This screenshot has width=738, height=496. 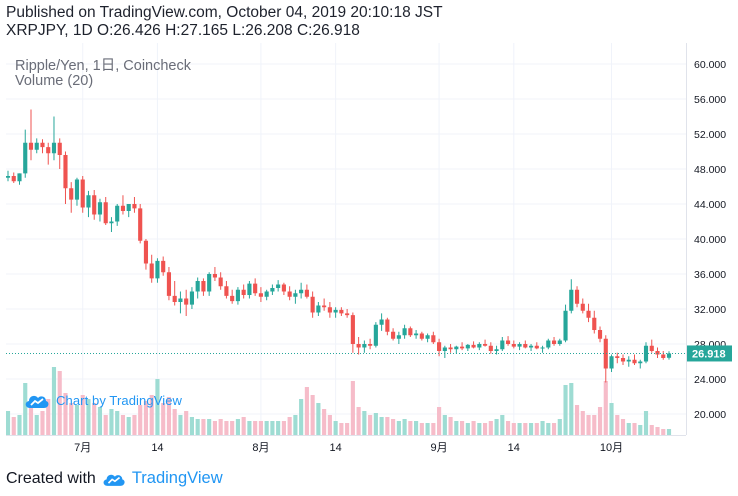 I want to click on y-tick-label: 44.000, so click(x=710, y=205).